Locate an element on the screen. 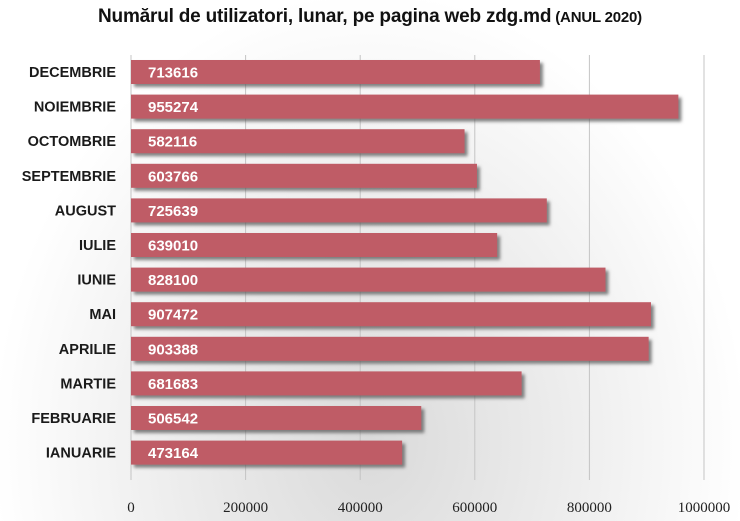 This screenshot has width=740, height=521. bar-value-label: 725639 is located at coordinates (173, 211).